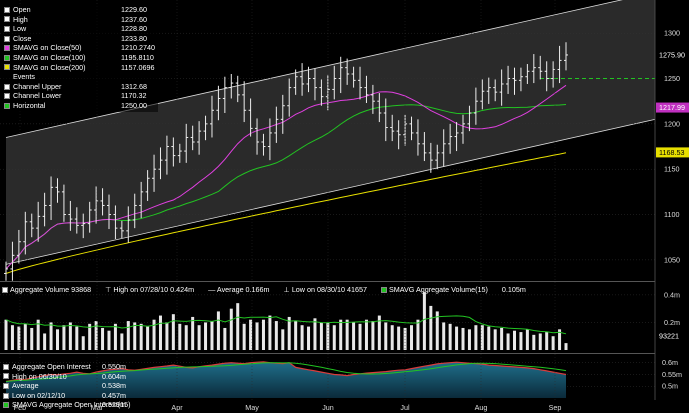 The image size is (689, 413). I want to click on legend-value: 1195.8110, so click(137, 57).